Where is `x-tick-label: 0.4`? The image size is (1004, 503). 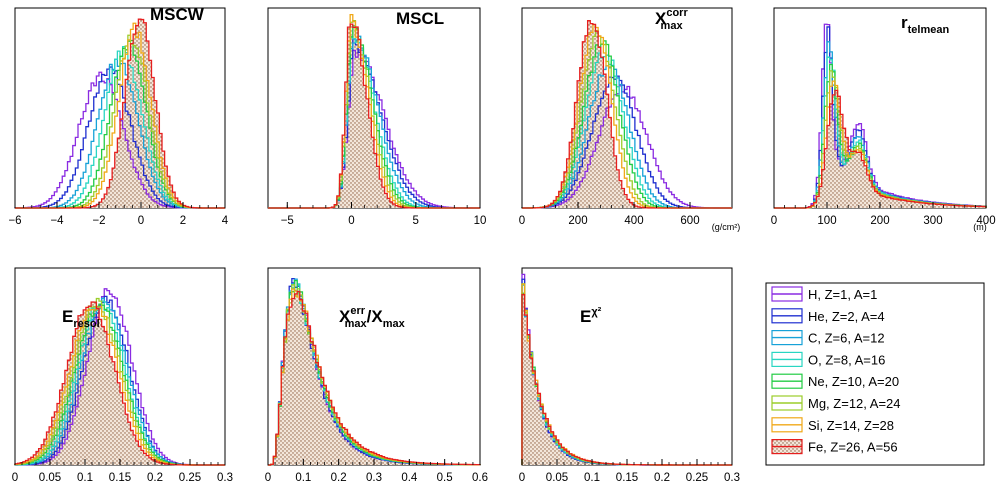 x-tick-label: 0.4 is located at coordinates (409, 478).